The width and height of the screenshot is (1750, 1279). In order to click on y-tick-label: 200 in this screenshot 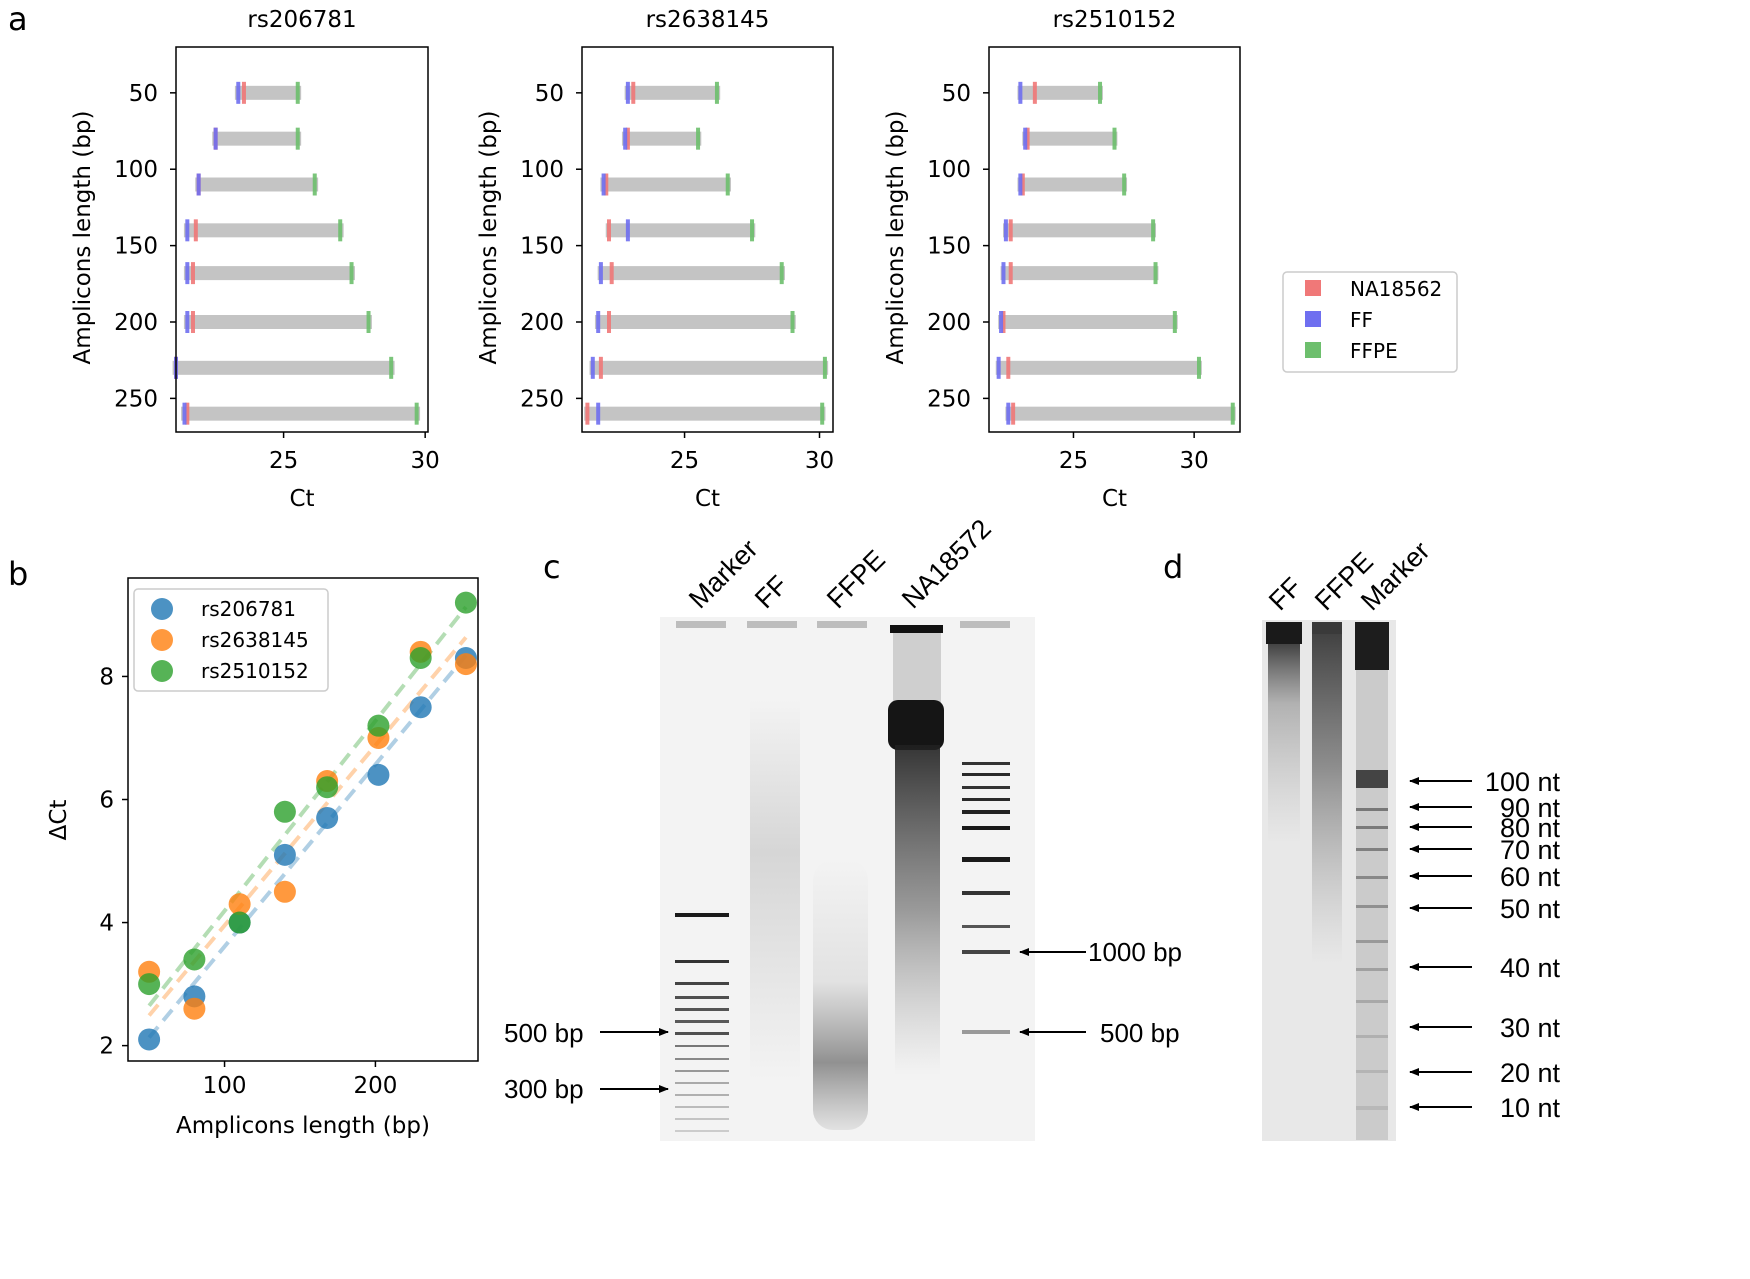, I will do `click(949, 323)`.